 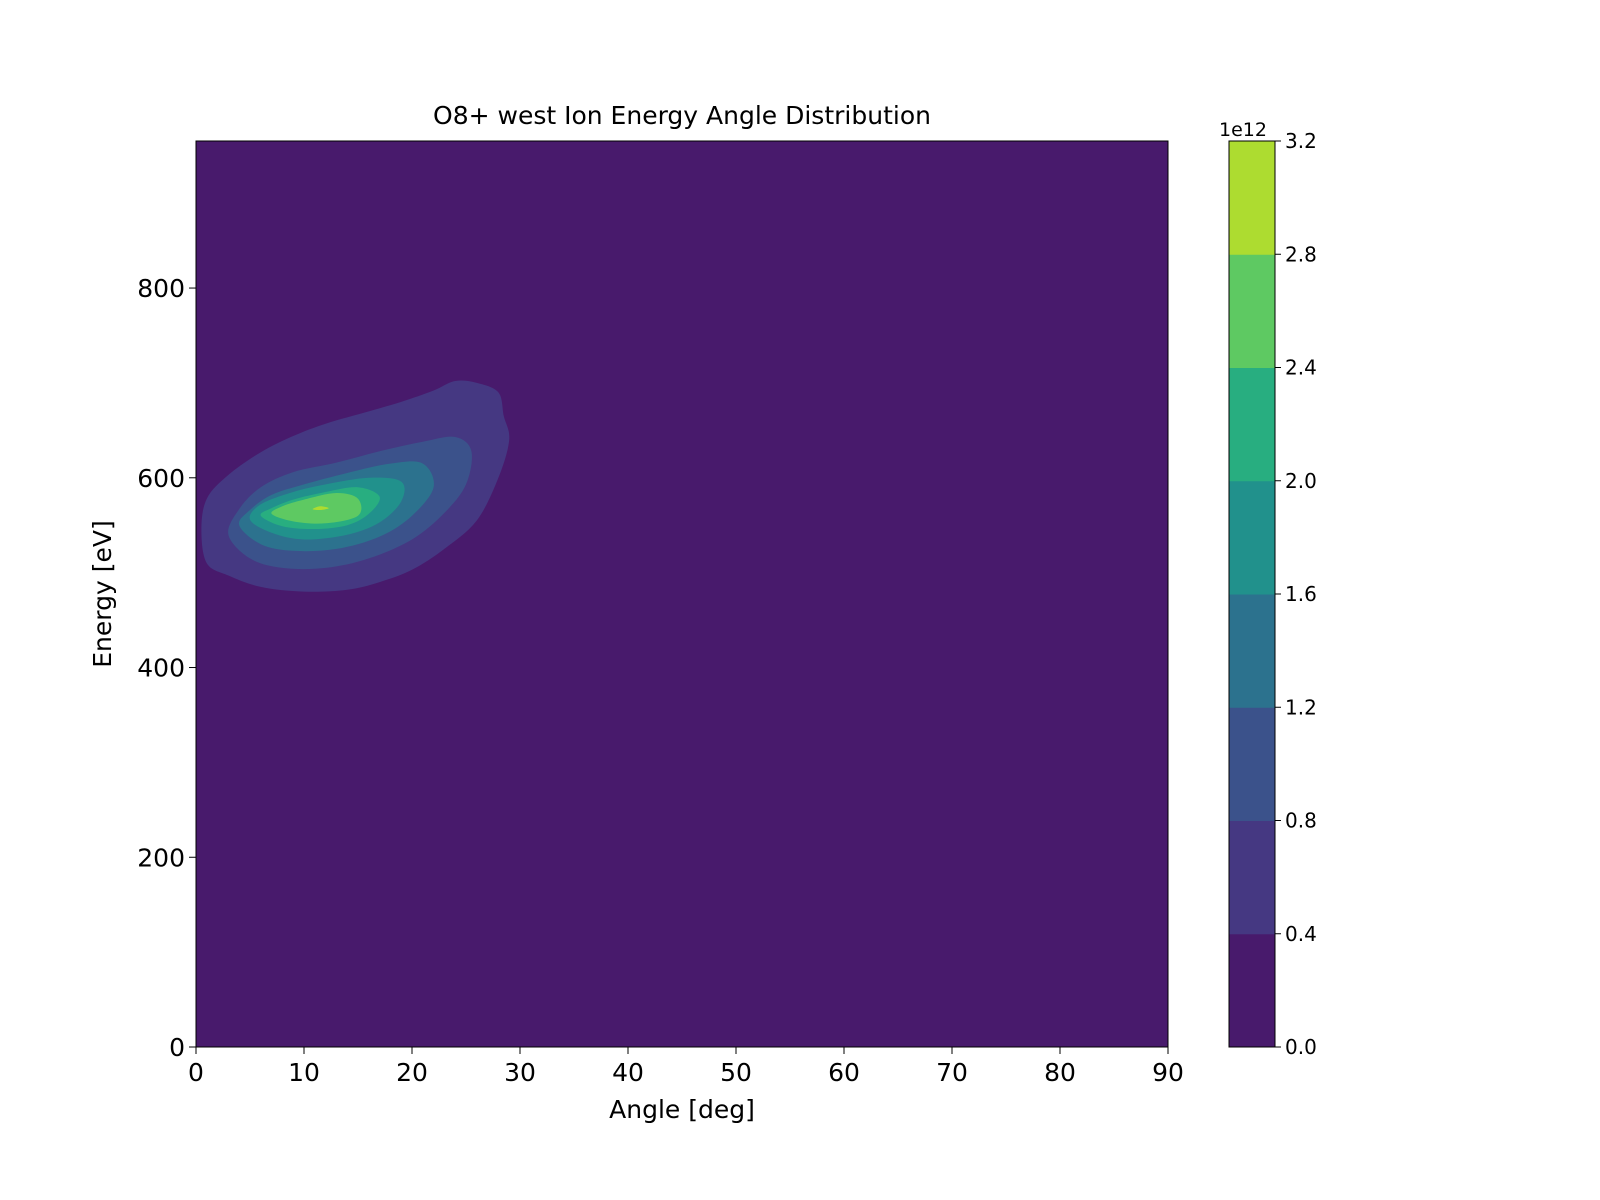 I want to click on colorbar-tick-label: 0.8, so click(x=1301, y=821).